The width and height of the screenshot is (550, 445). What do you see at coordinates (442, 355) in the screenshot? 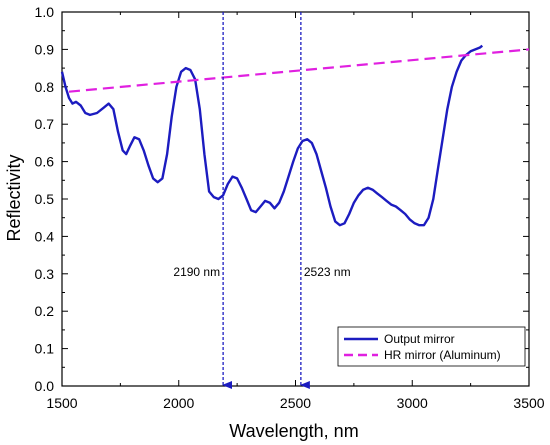
I see `legend-label: HR mirror (Aluminum)` at bounding box center [442, 355].